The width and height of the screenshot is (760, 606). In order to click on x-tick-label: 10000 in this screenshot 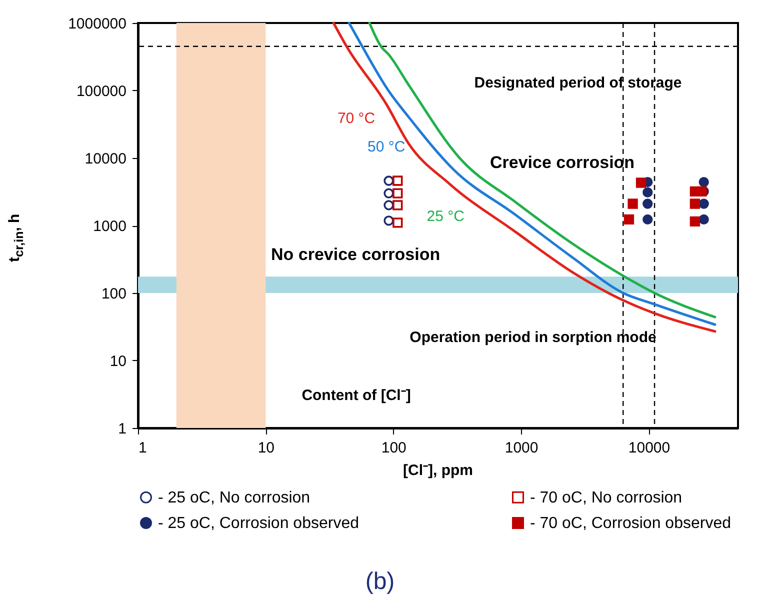, I will do `click(649, 448)`.